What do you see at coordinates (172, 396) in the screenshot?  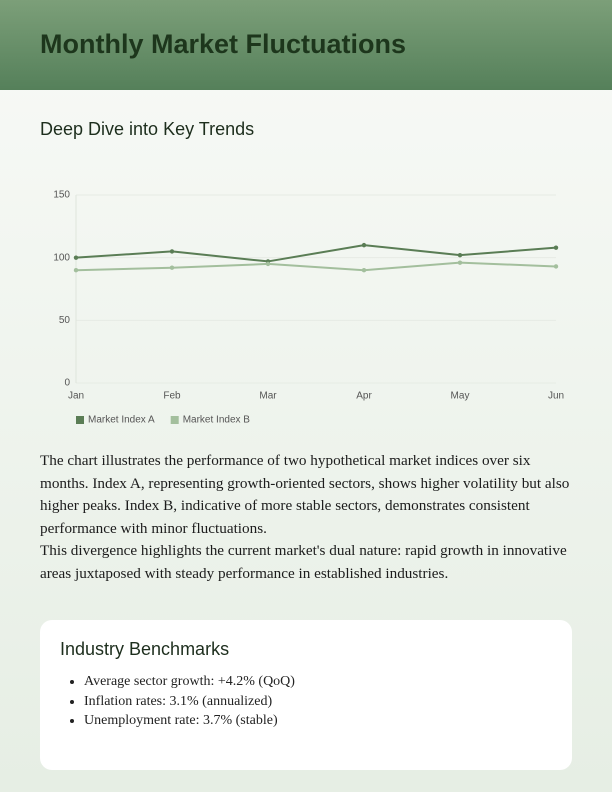 I see `x-tick-label: Feb` at bounding box center [172, 396].